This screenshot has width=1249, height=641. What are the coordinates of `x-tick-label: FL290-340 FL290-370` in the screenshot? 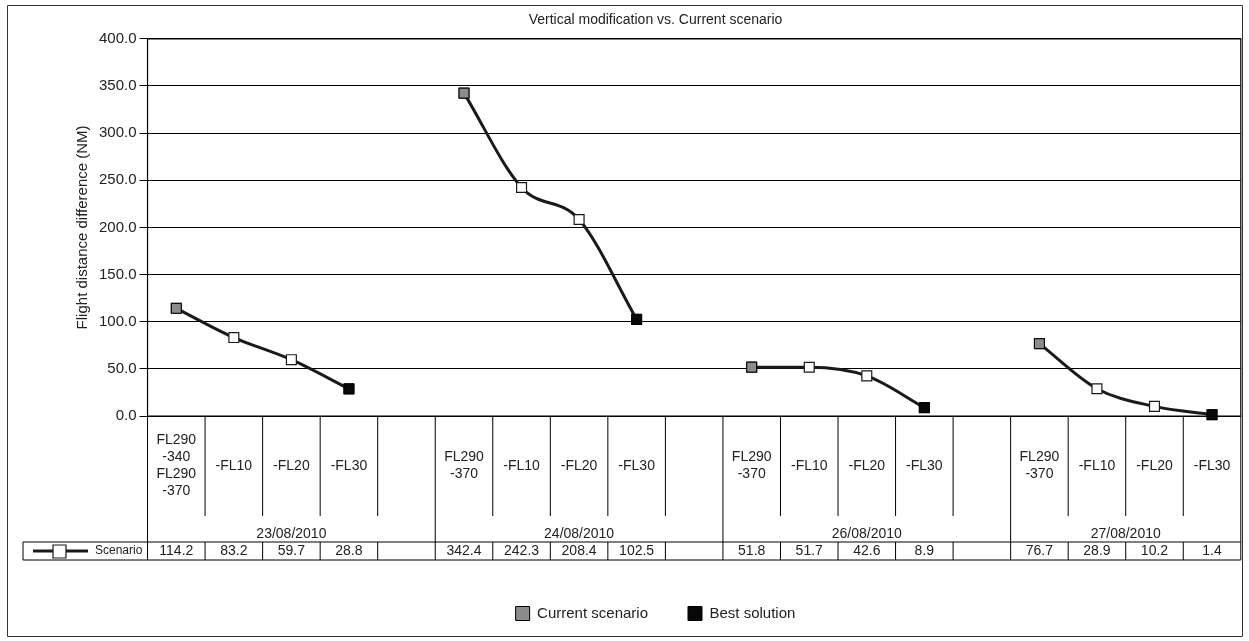 It's located at (176, 465).